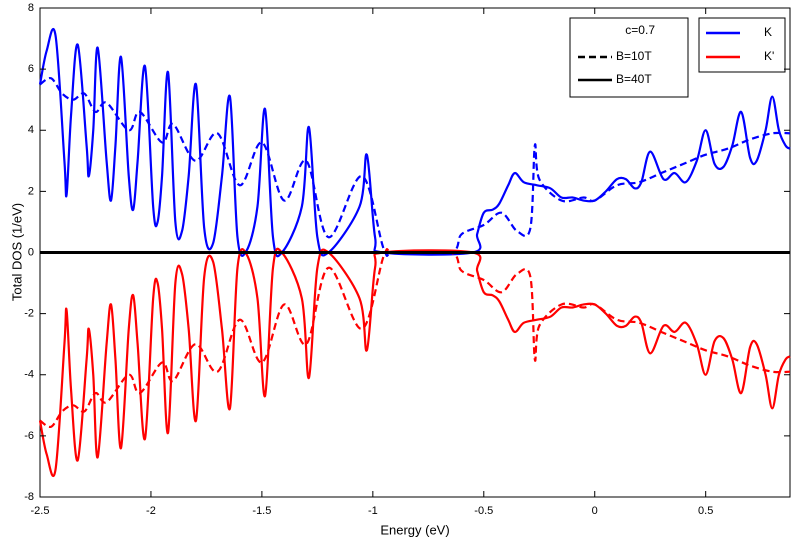 The height and width of the screenshot is (547, 806). Describe the element at coordinates (483, 511) in the screenshot. I see `x-tick-label: -0.5` at that location.